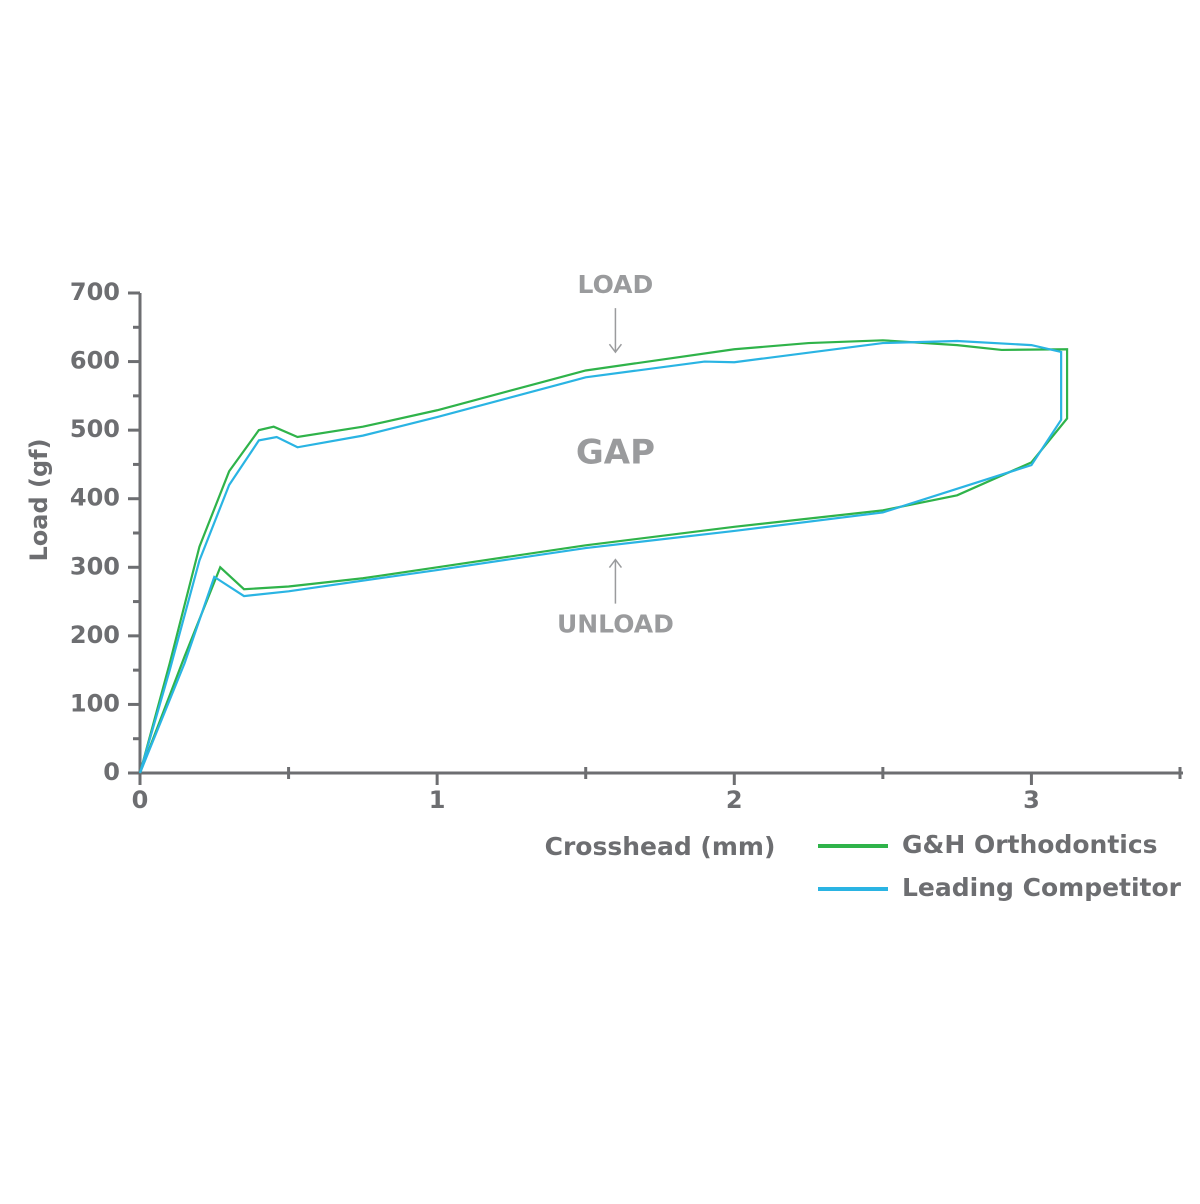 This screenshot has height=1204, width=1200. What do you see at coordinates (734, 800) in the screenshot?
I see `x-tick-label: 2` at bounding box center [734, 800].